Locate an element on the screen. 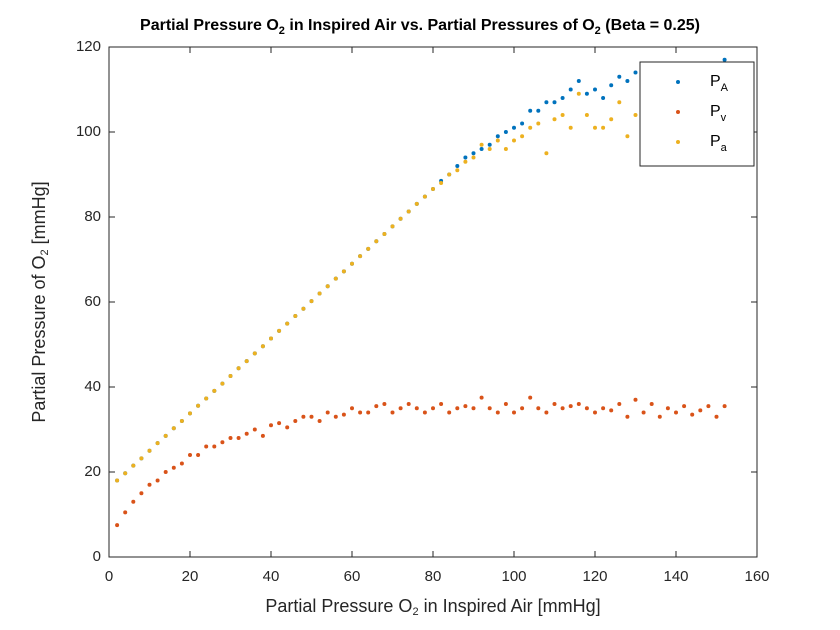  x-tick-label: 120 is located at coordinates (594, 576).